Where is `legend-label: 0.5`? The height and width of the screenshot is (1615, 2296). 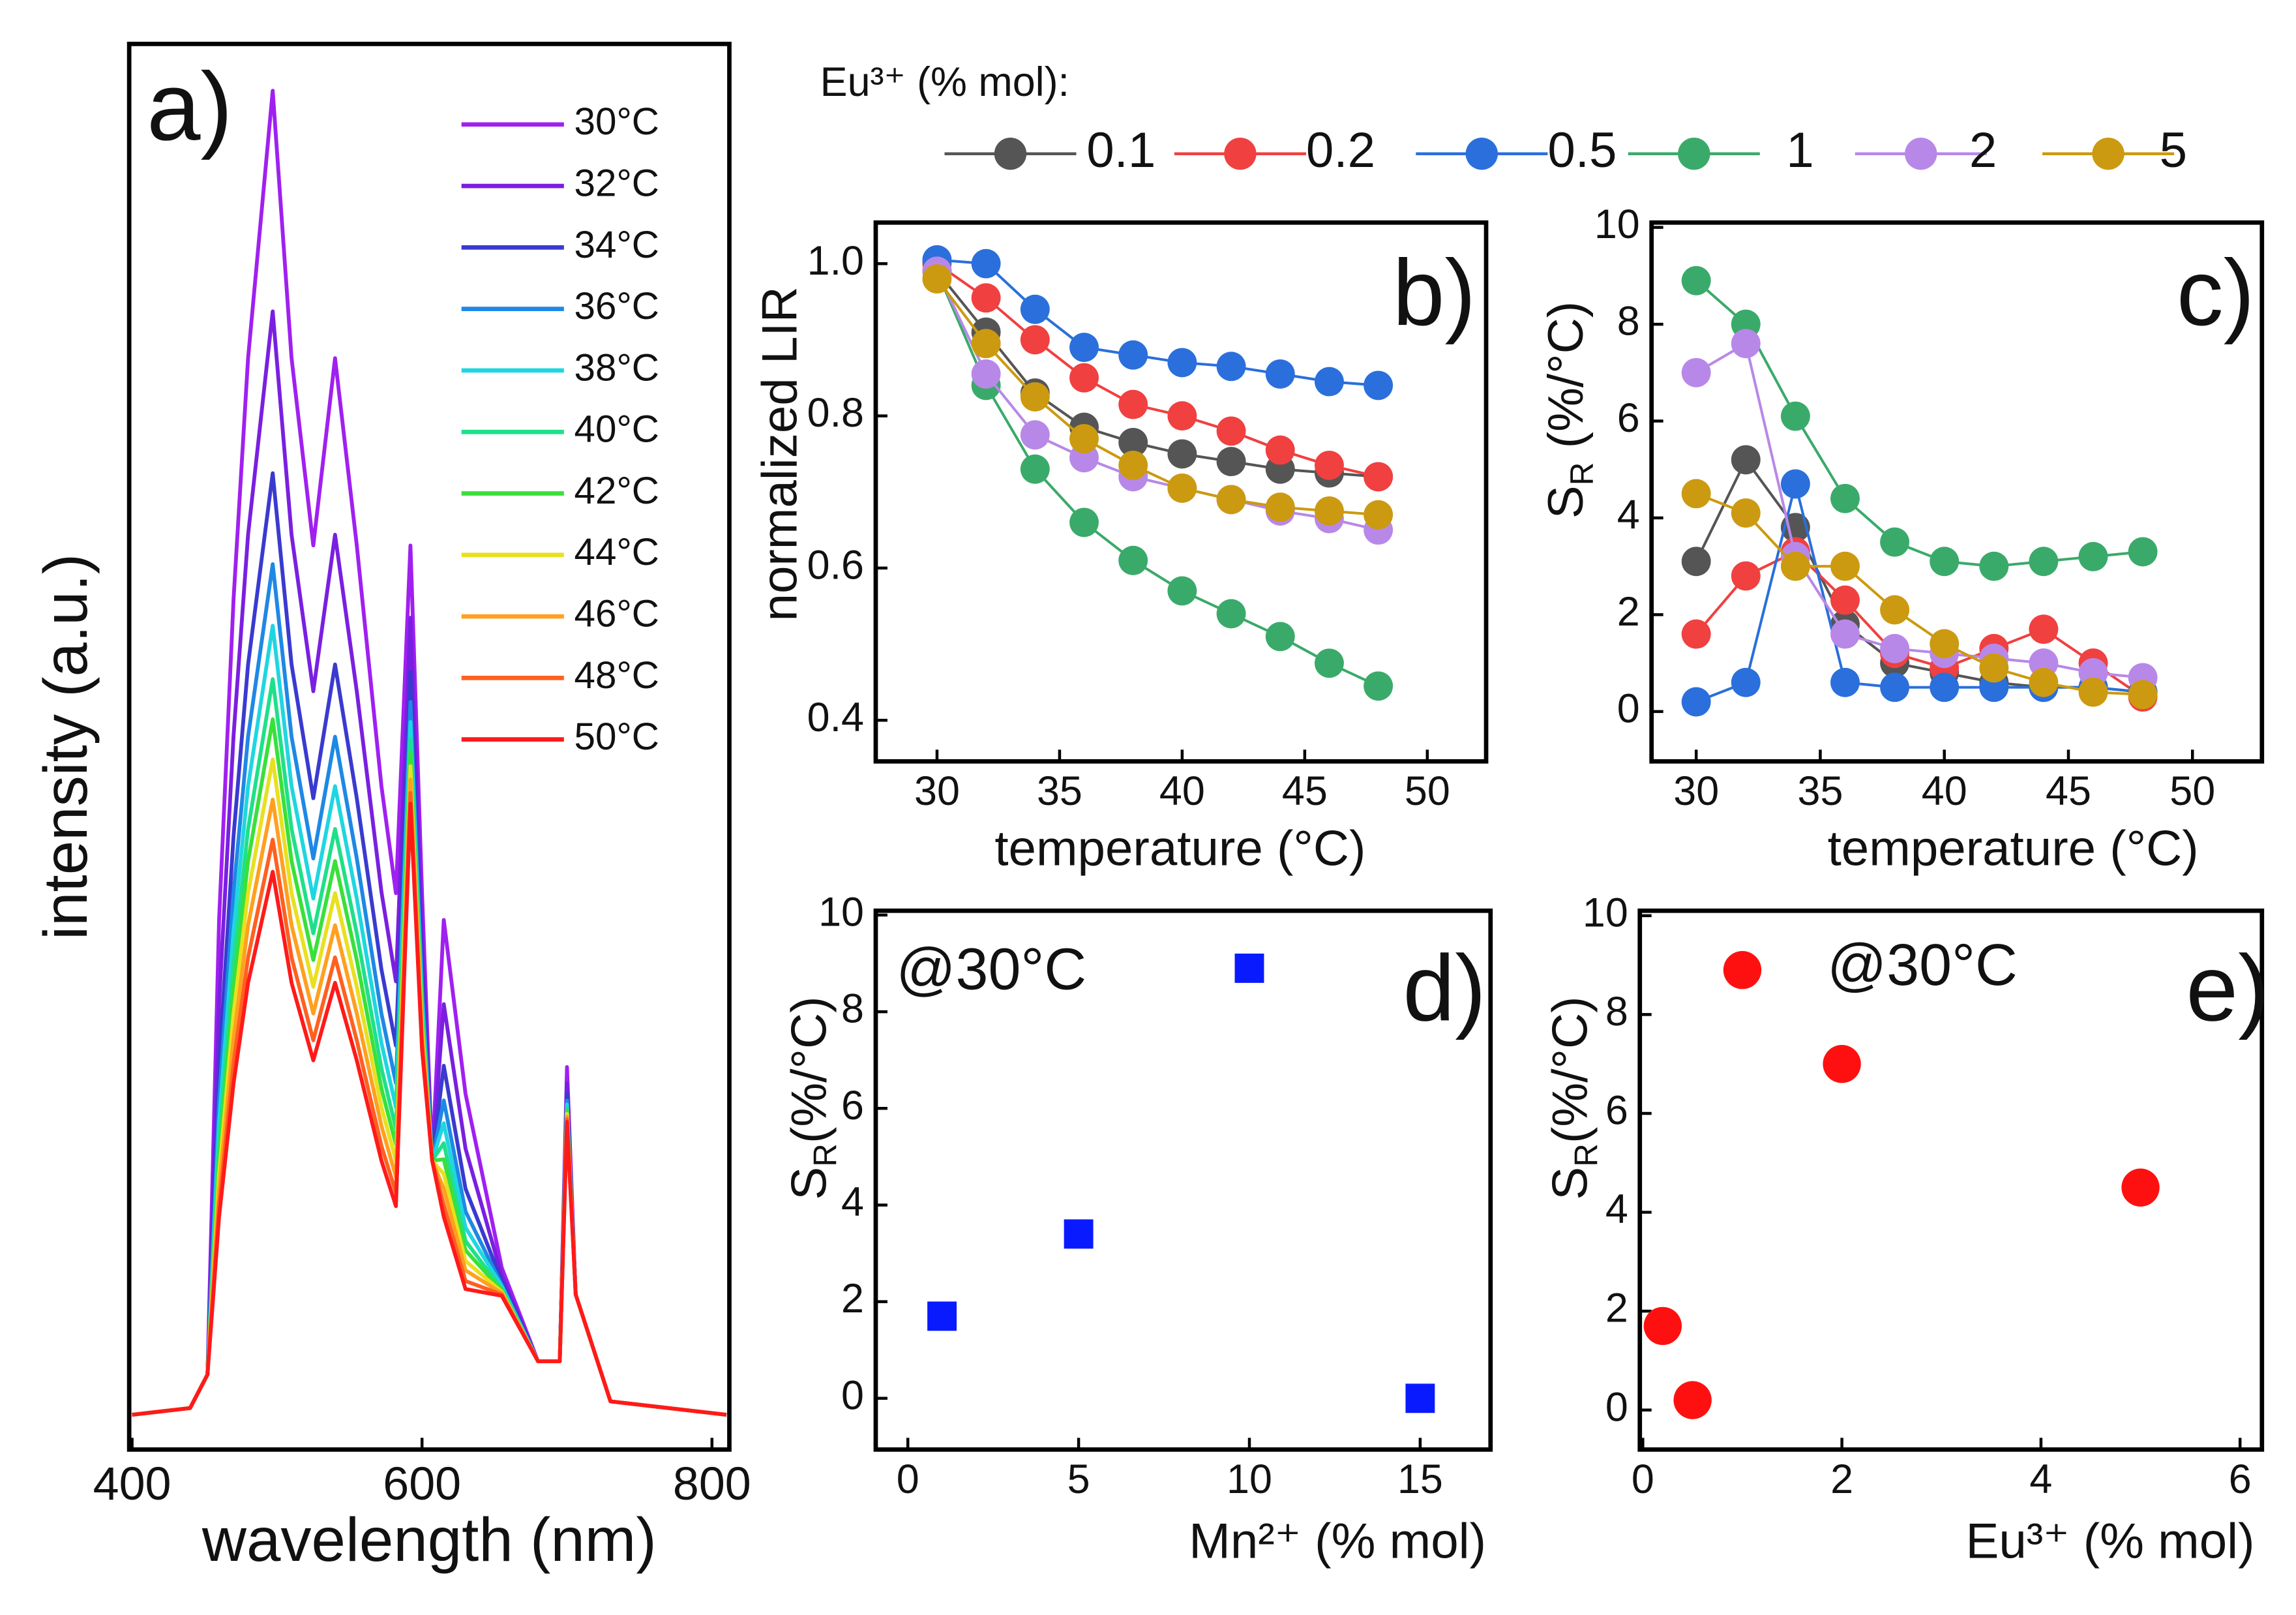
legend-label: 0.5 is located at coordinates (1582, 150).